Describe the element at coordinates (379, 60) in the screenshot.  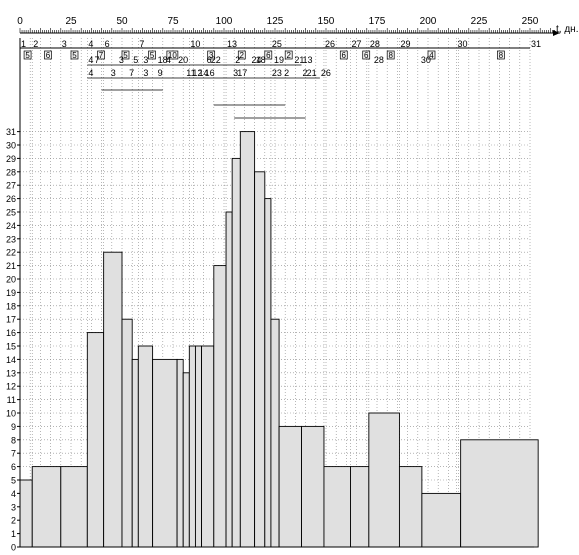
I see `network-label: 28` at that location.